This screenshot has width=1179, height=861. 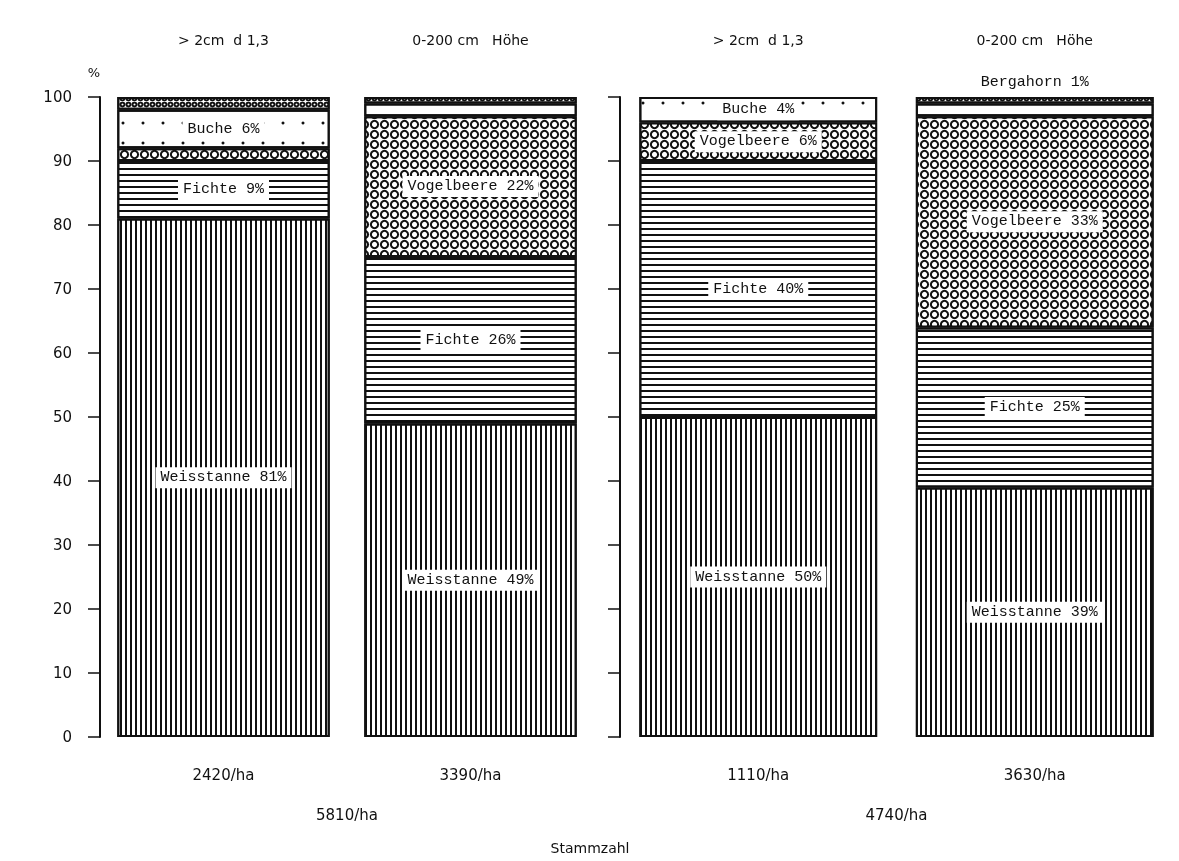 What do you see at coordinates (758, 142) in the screenshot?
I see `data-label: Vogelbeere 6%` at bounding box center [758, 142].